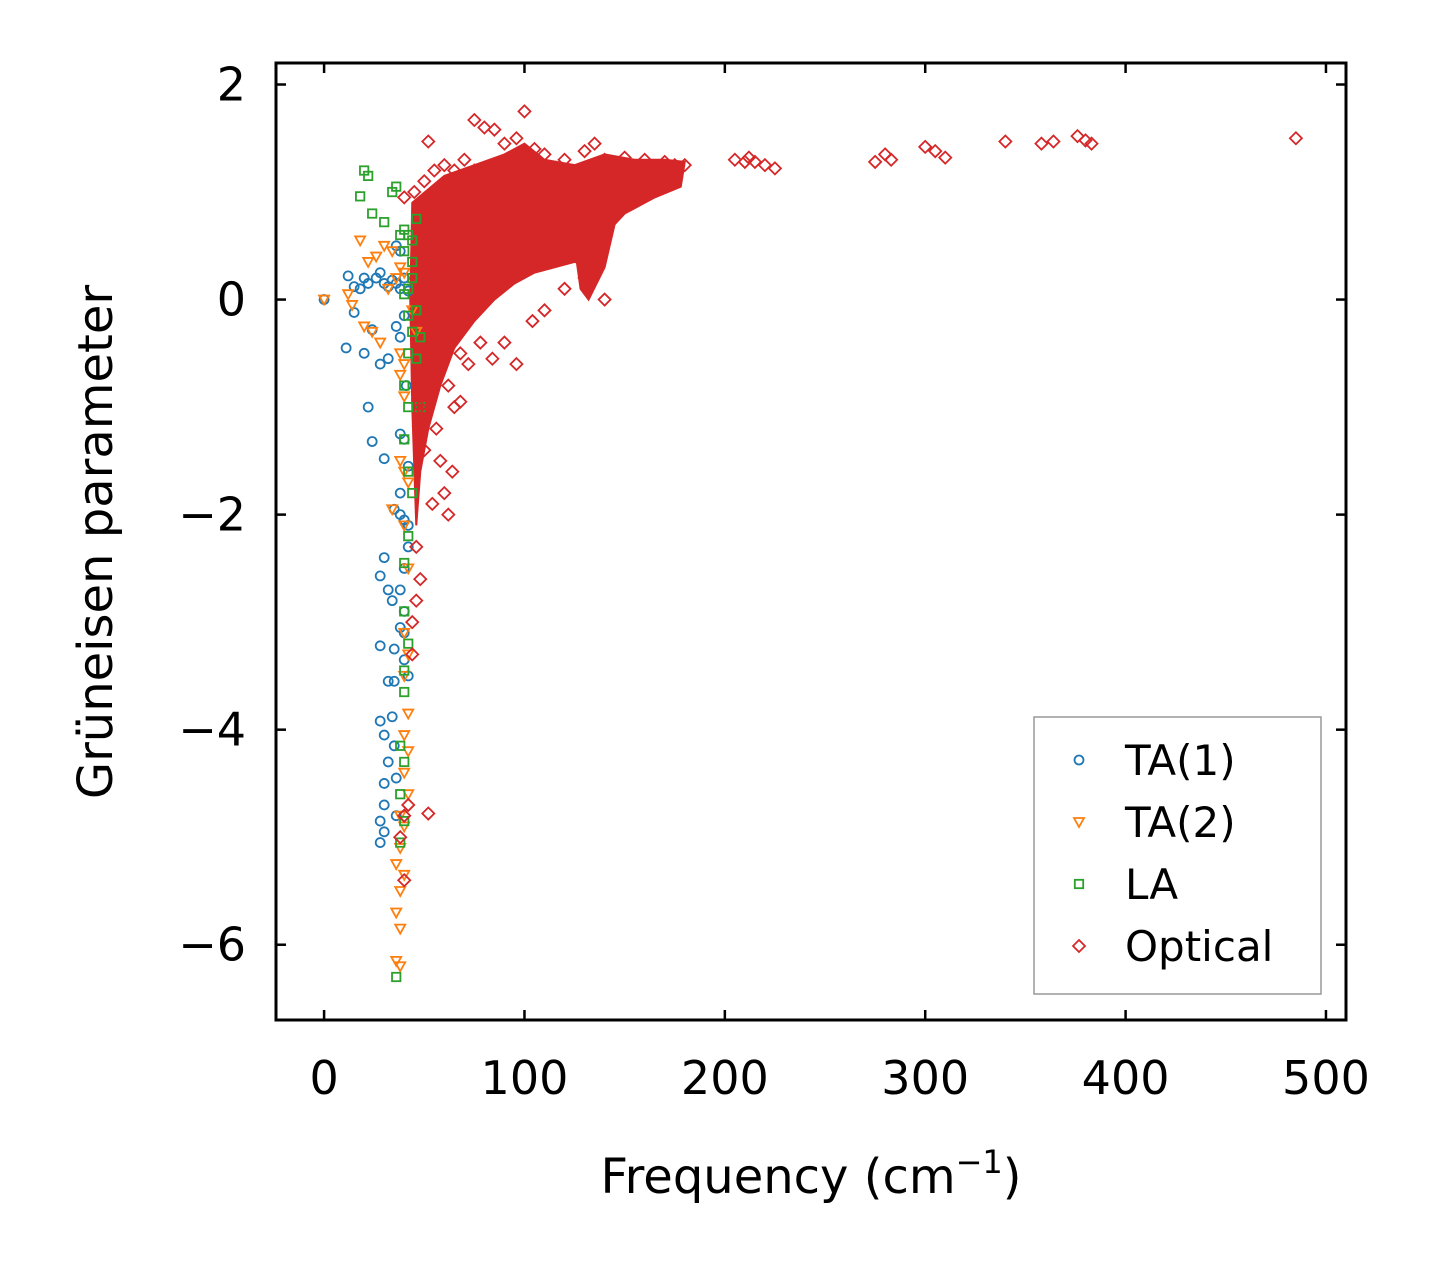 This screenshot has height=1268, width=1440. I want to click on x-axis-label-superscript: −1, so click(979, 1162).